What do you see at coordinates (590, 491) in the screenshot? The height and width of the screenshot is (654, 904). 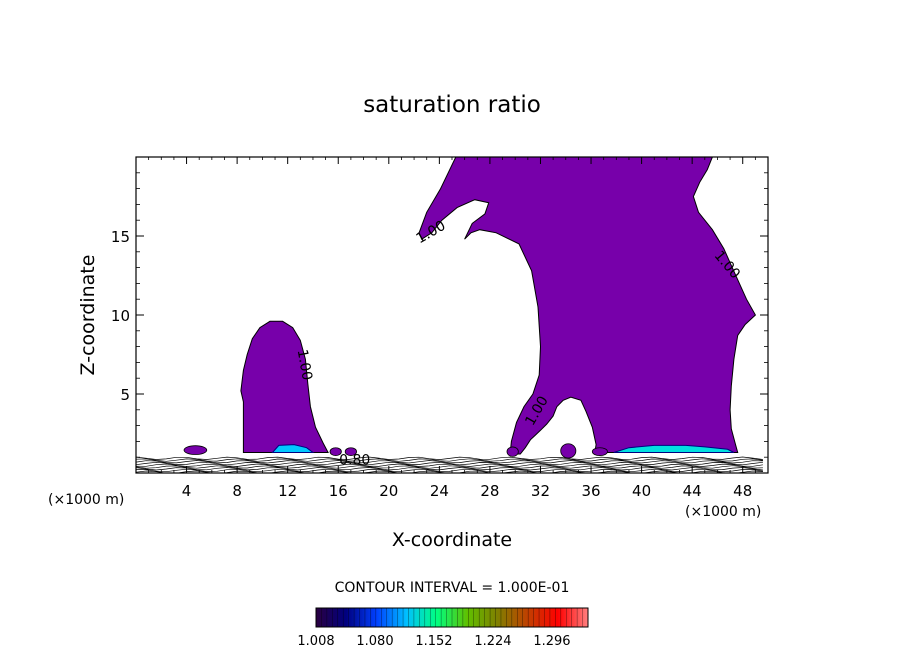 I see `x-tick-label: 36` at bounding box center [590, 491].